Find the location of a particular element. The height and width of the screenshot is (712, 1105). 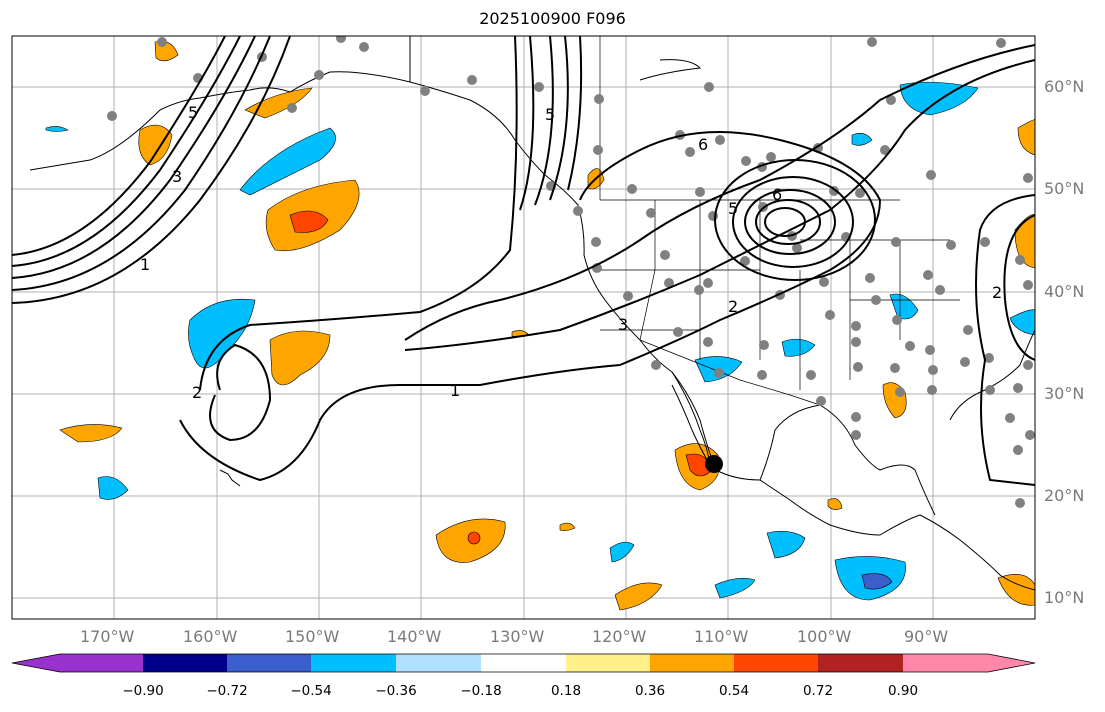

lat-label: 60°N is located at coordinates (1064, 86).